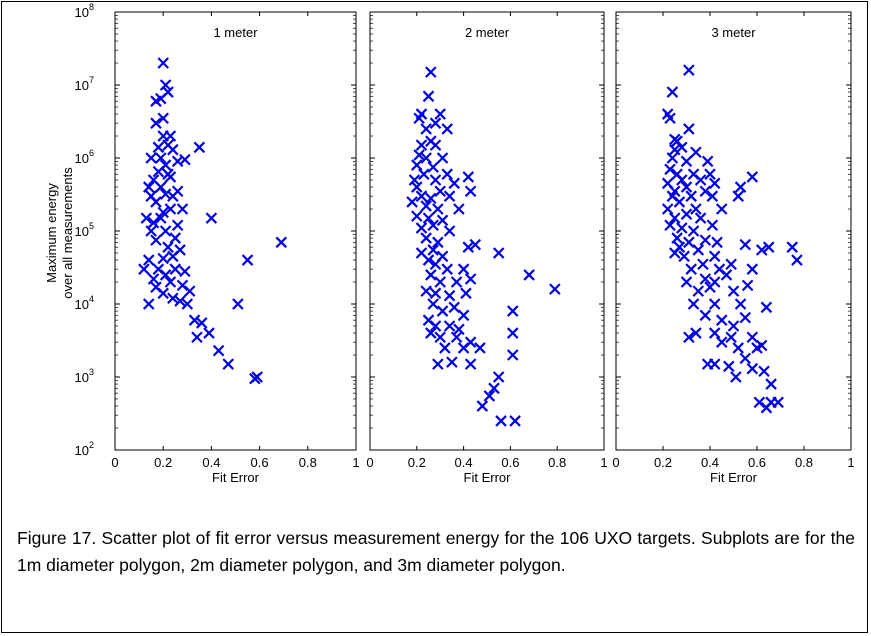 The height and width of the screenshot is (636, 871). What do you see at coordinates (734, 477) in the screenshot?
I see `x-axis-label: Fit Error` at bounding box center [734, 477].